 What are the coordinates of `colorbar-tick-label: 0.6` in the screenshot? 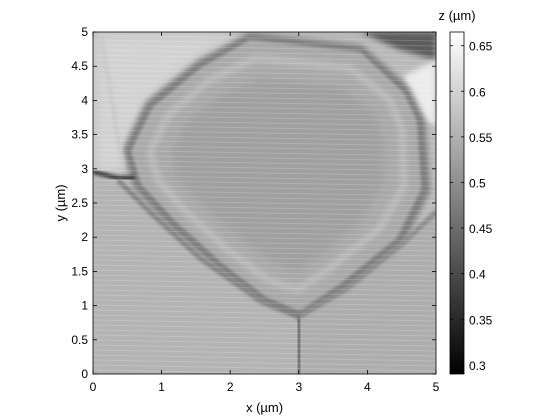 It's located at (477, 92).